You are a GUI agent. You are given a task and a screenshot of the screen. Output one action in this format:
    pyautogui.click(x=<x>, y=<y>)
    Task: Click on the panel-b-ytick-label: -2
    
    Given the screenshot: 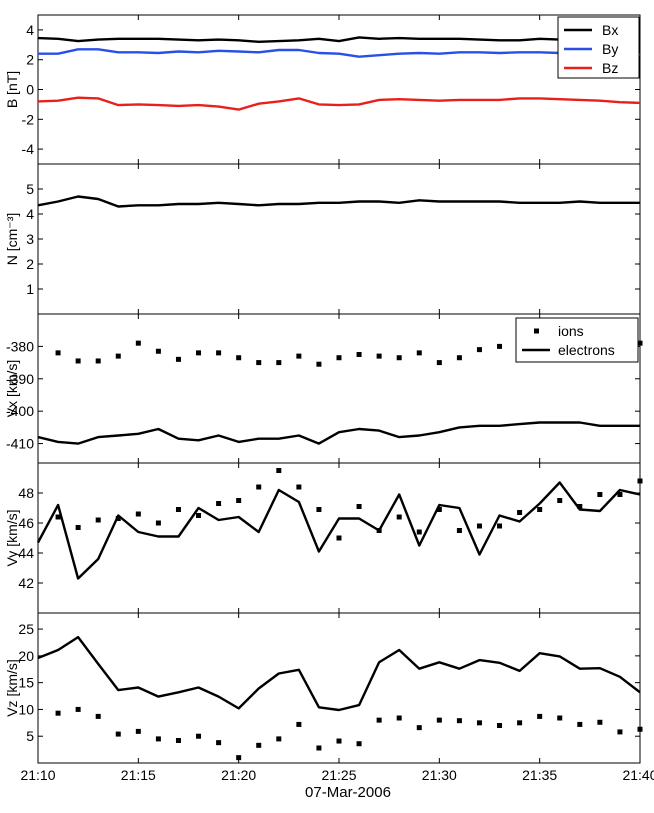 What is the action you would take?
    pyautogui.click(x=28, y=119)
    